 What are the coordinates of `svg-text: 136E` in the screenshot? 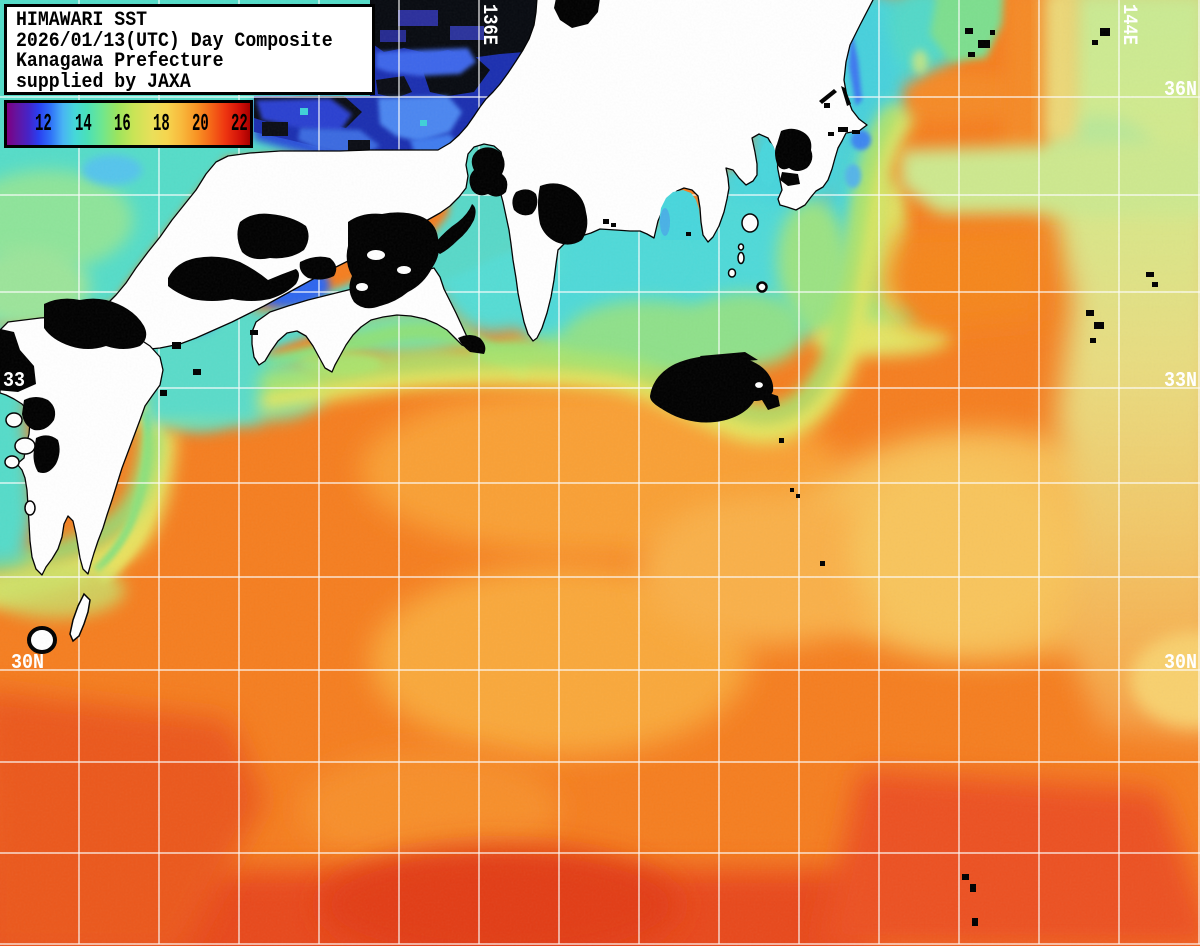 It's located at (488, 24).